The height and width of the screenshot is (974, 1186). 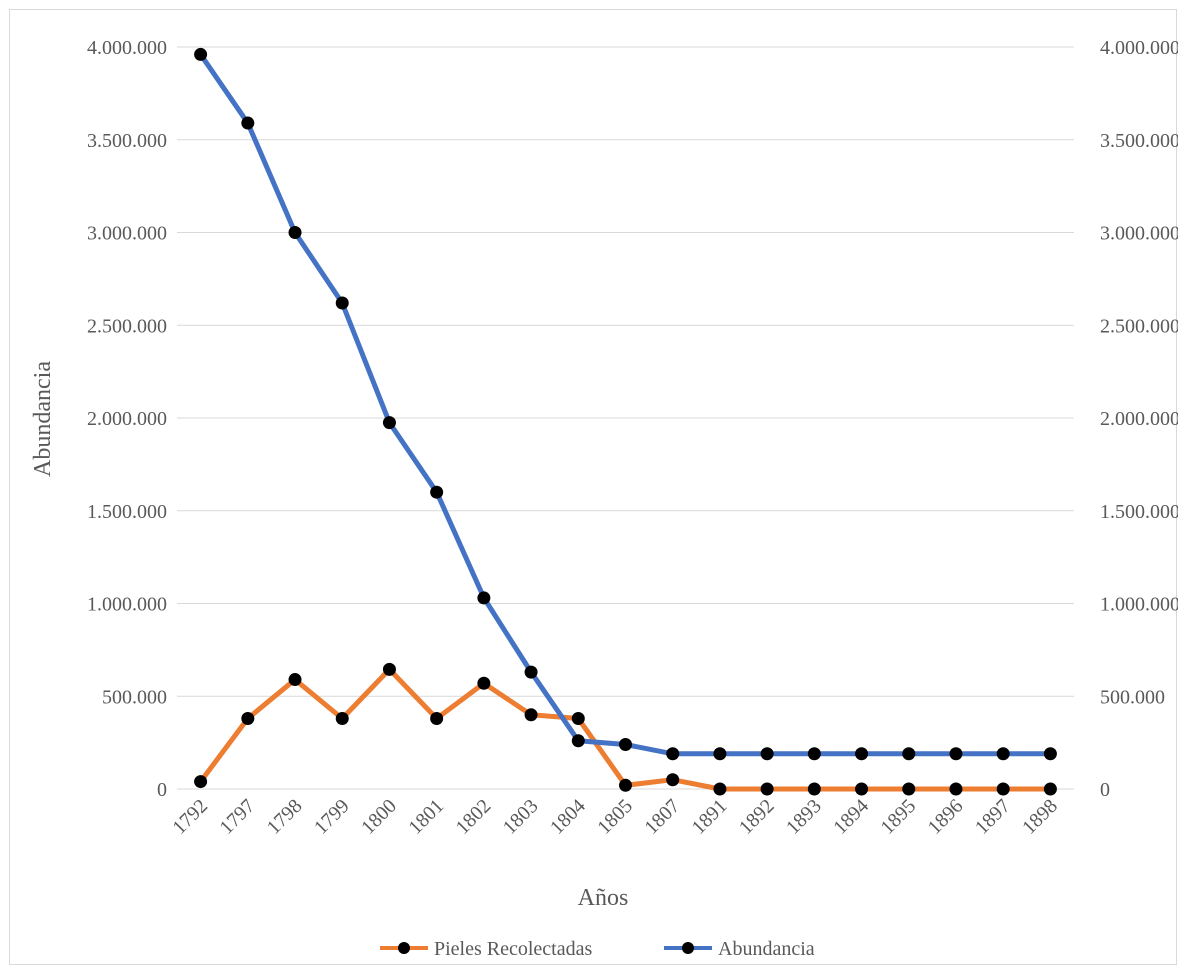 I want to click on legend-marker-abundancia, so click(x=688, y=948).